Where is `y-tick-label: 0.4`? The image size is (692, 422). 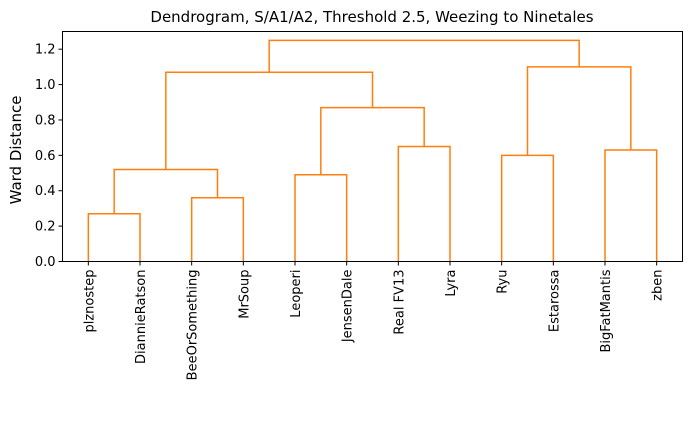 y-tick-label: 0.4 is located at coordinates (45, 191).